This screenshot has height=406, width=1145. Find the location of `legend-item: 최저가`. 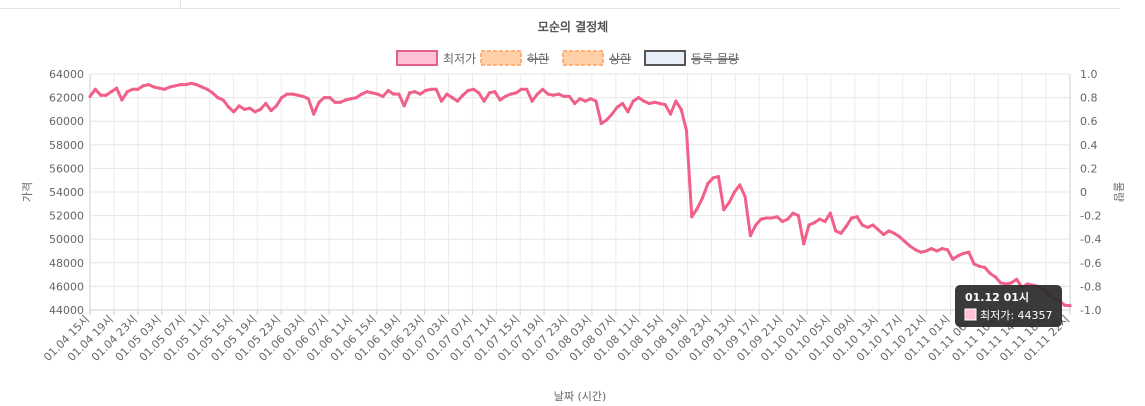

legend-item: 최저가 is located at coordinates (436, 58).